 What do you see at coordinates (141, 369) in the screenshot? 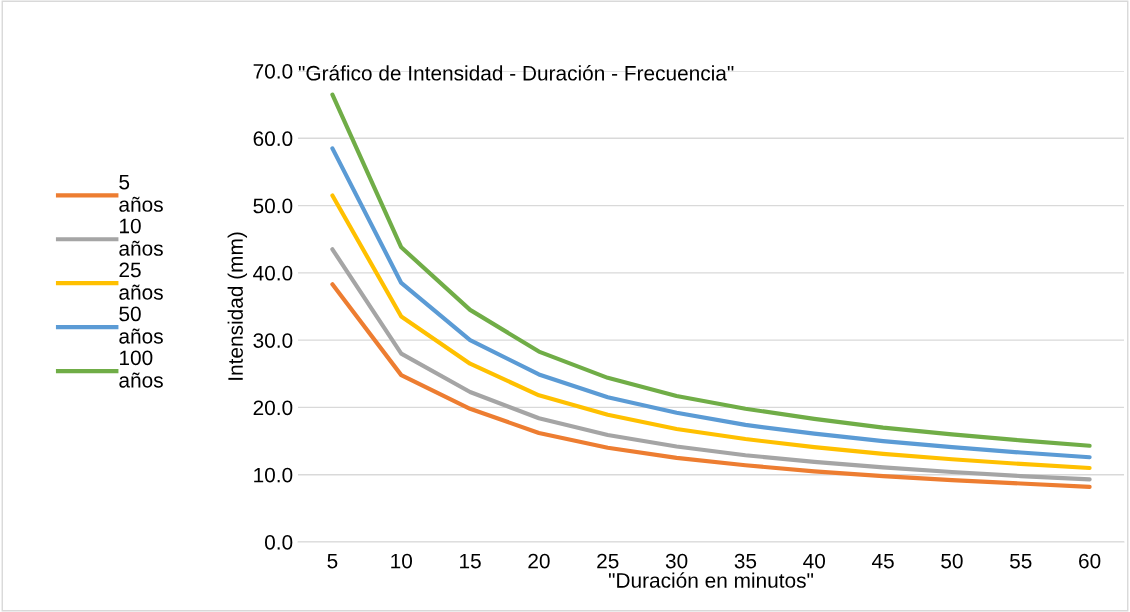
I see `legend-label: 100 años` at bounding box center [141, 369].